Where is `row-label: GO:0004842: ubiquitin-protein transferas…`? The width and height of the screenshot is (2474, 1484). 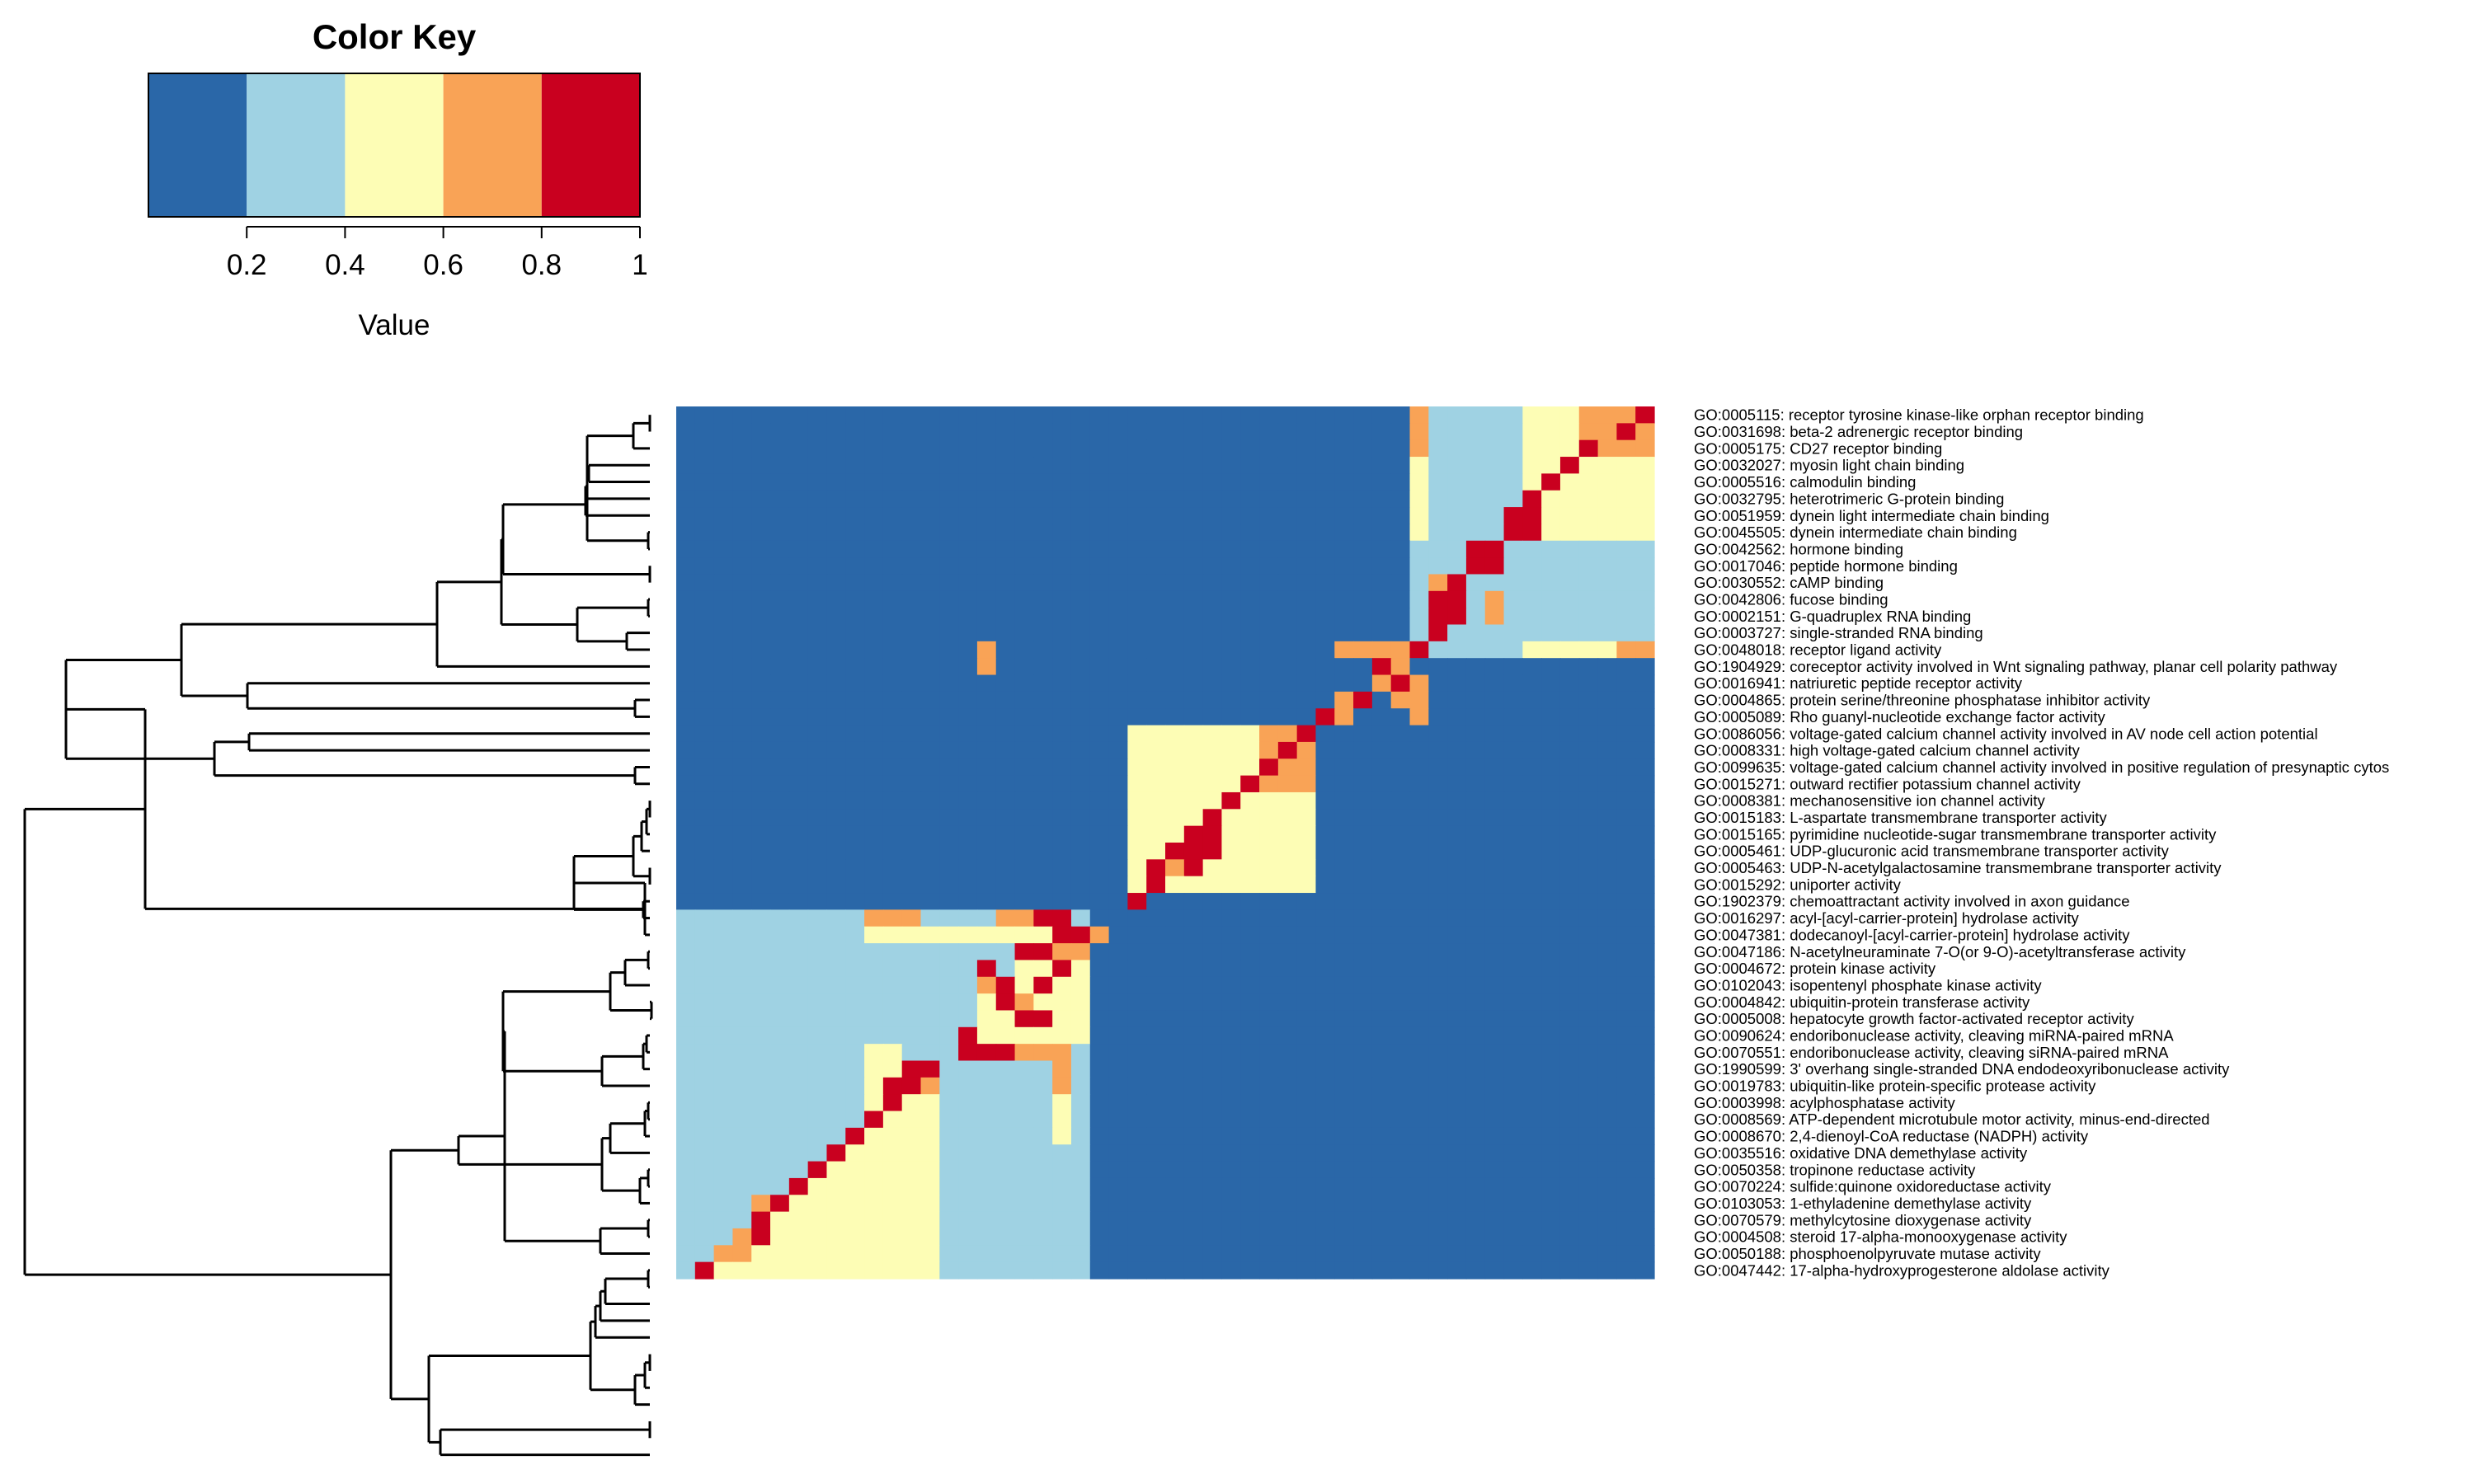 row-label: GO:0004842: ubiquitin-protein transferas… is located at coordinates (1862, 1002).